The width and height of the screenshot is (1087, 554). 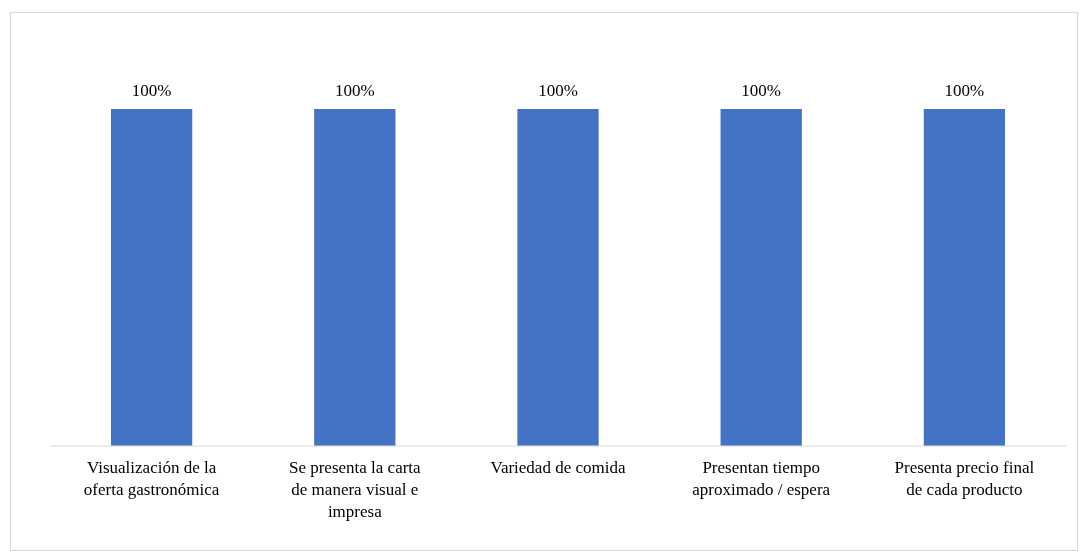 What do you see at coordinates (761, 478) in the screenshot?
I see `x-tick-label: Presentan tiempo aproximado / espera` at bounding box center [761, 478].